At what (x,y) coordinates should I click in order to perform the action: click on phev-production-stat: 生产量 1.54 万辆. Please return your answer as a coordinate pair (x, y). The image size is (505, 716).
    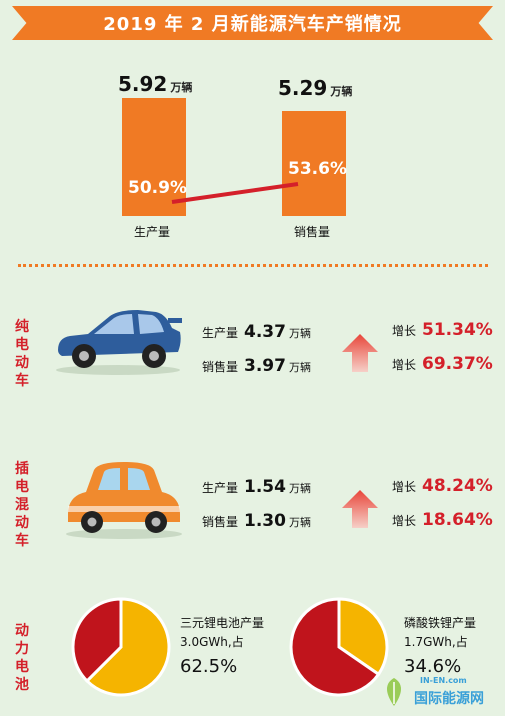
    Looking at the image, I should click on (256, 487).